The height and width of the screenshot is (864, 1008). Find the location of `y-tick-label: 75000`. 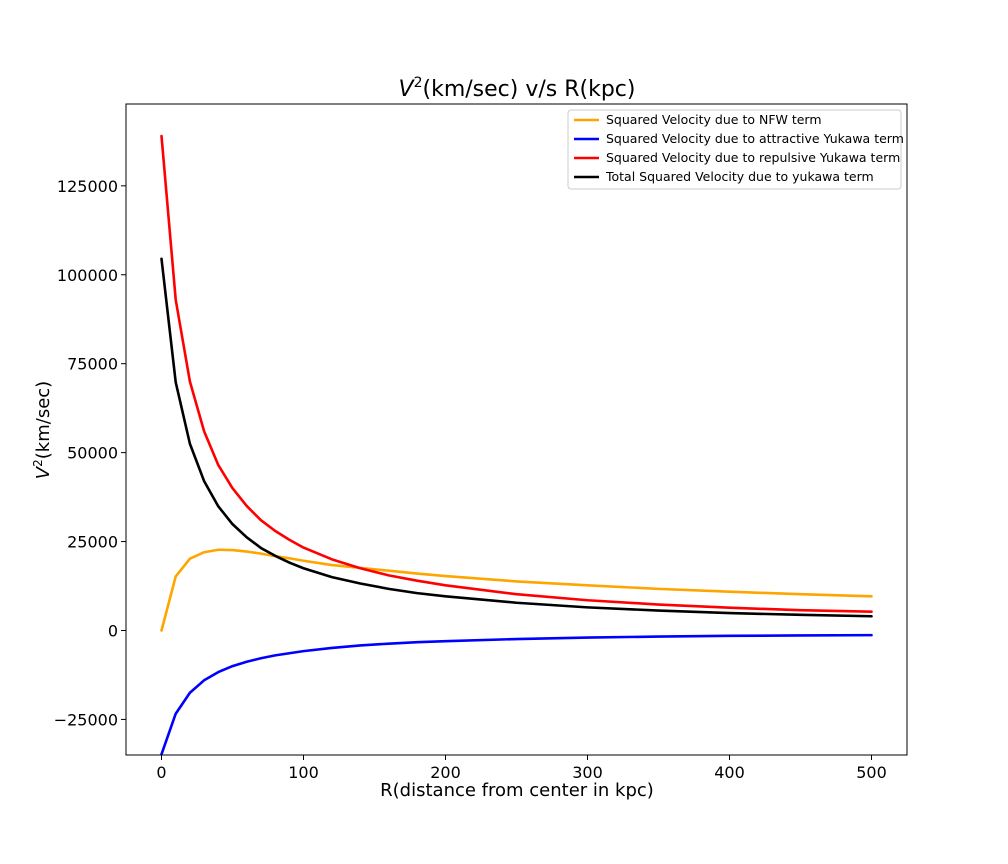

y-tick-label: 75000 is located at coordinates (92, 364).